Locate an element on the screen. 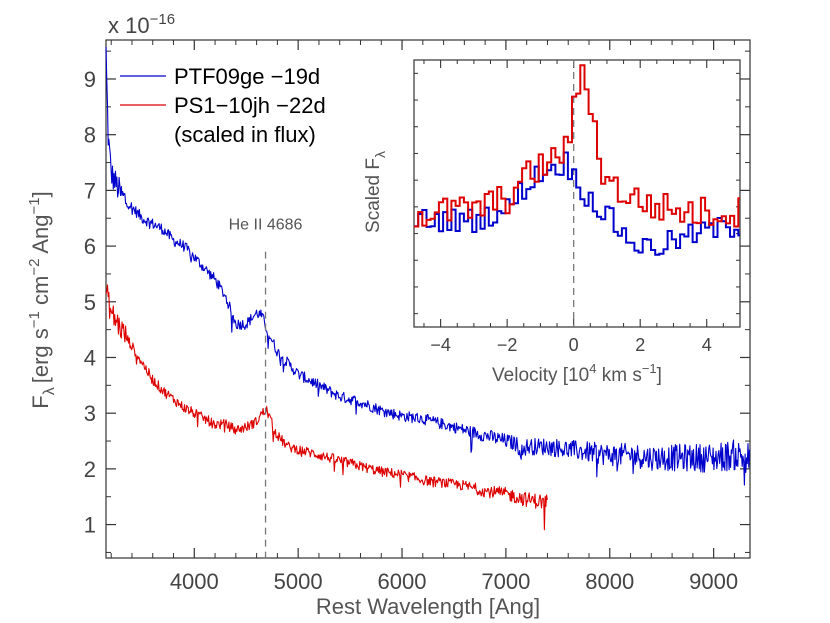  inset-x-label-close: ] is located at coordinates (659, 375).